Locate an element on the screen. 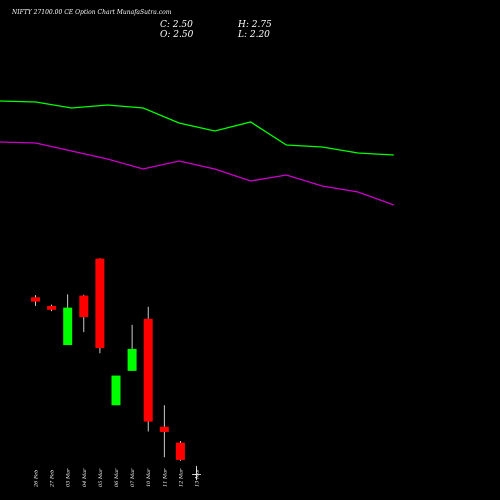  close-value: C: 2.50 is located at coordinates (176, 25).